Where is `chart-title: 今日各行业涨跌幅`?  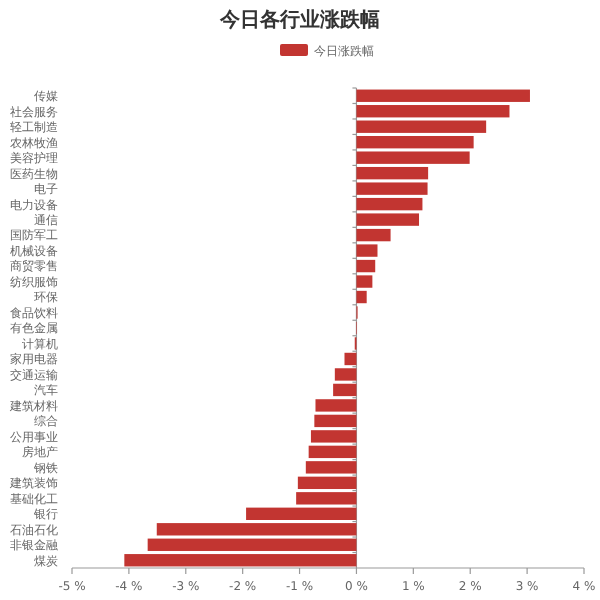 chart-title: 今日各行业涨跌幅 is located at coordinates (299, 20).